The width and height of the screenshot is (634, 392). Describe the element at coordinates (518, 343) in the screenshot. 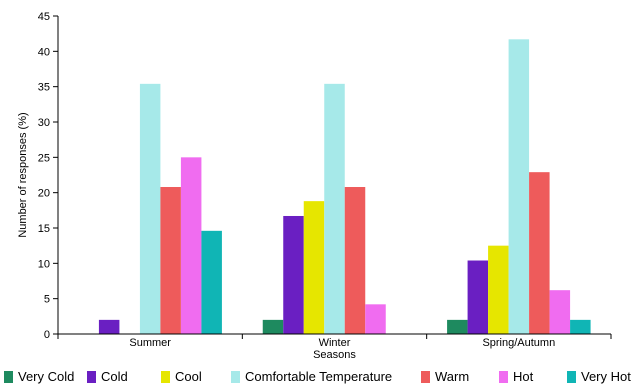

I see `x-category-label: Spring/Autumn` at that location.